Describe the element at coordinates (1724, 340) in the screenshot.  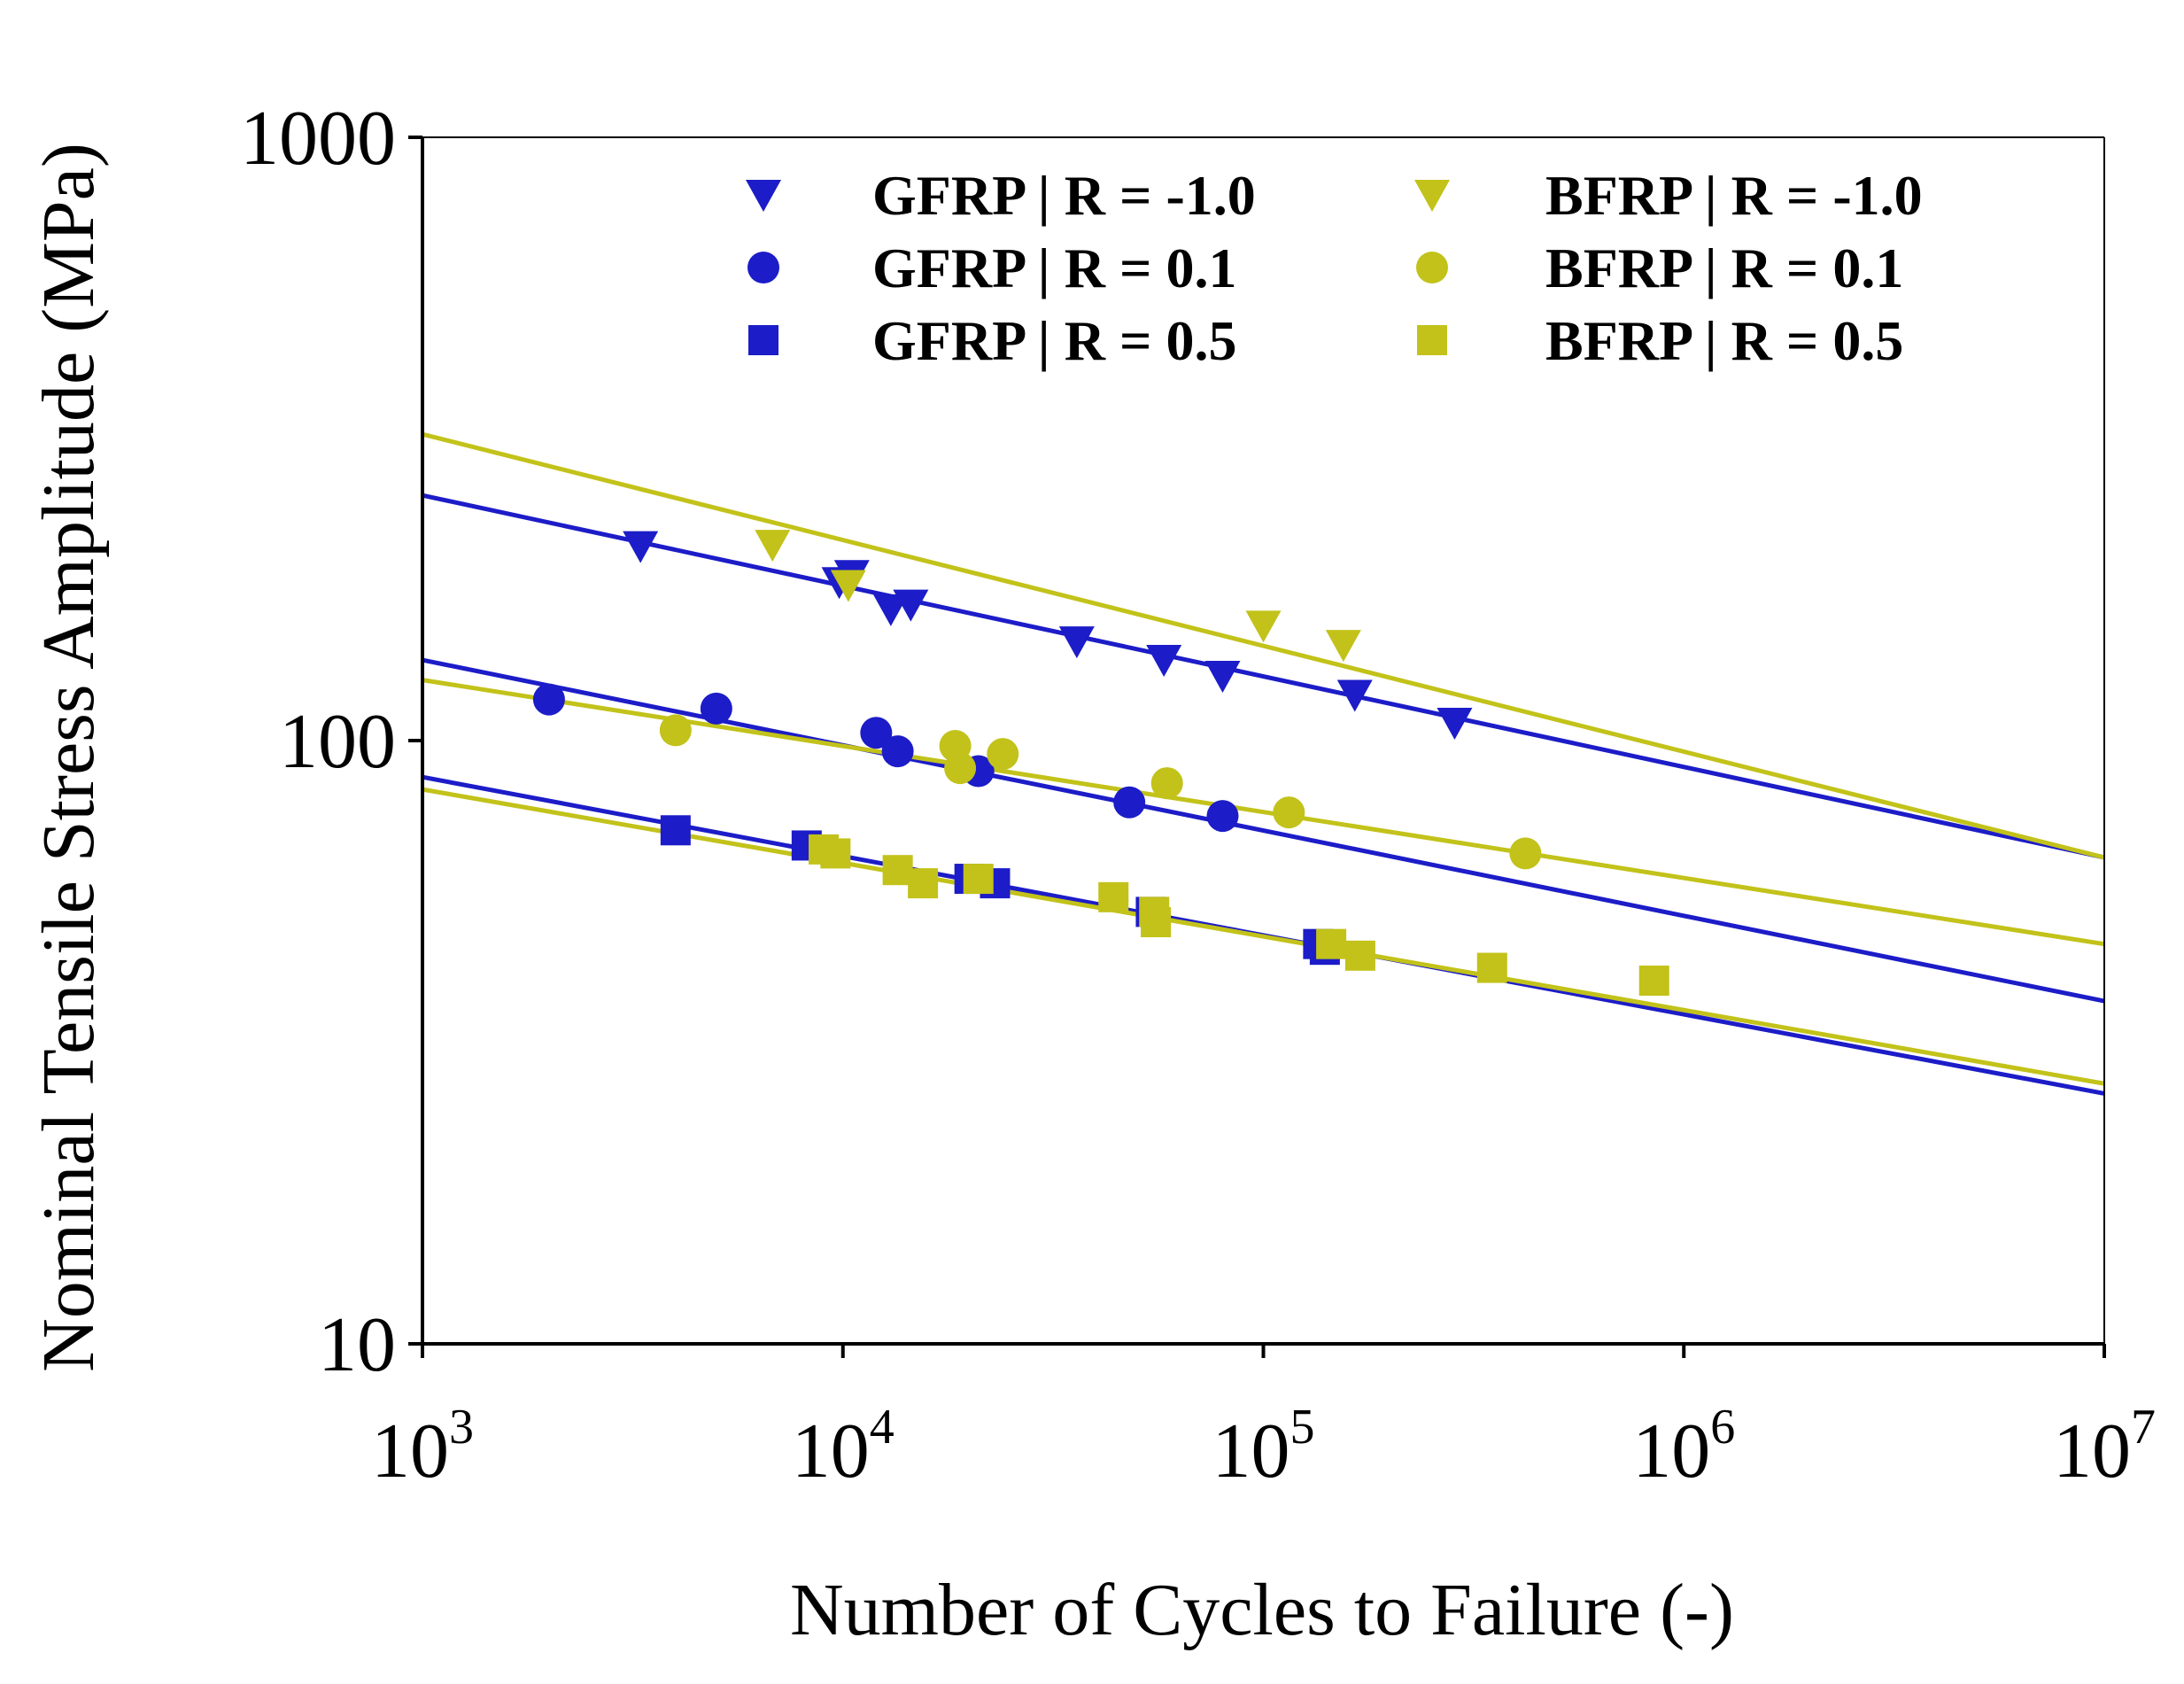
I see `legend-label: BFRP | R = 0.5` at that location.